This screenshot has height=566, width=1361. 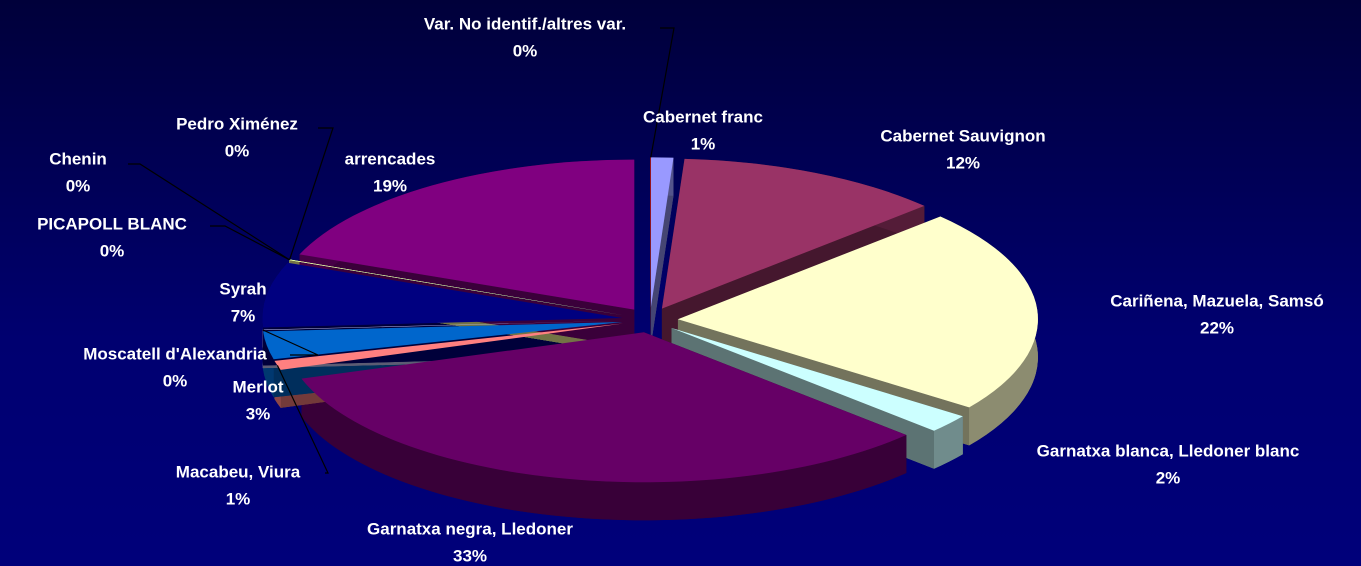 I want to click on slice-value-label: 12%, so click(x=963, y=162).